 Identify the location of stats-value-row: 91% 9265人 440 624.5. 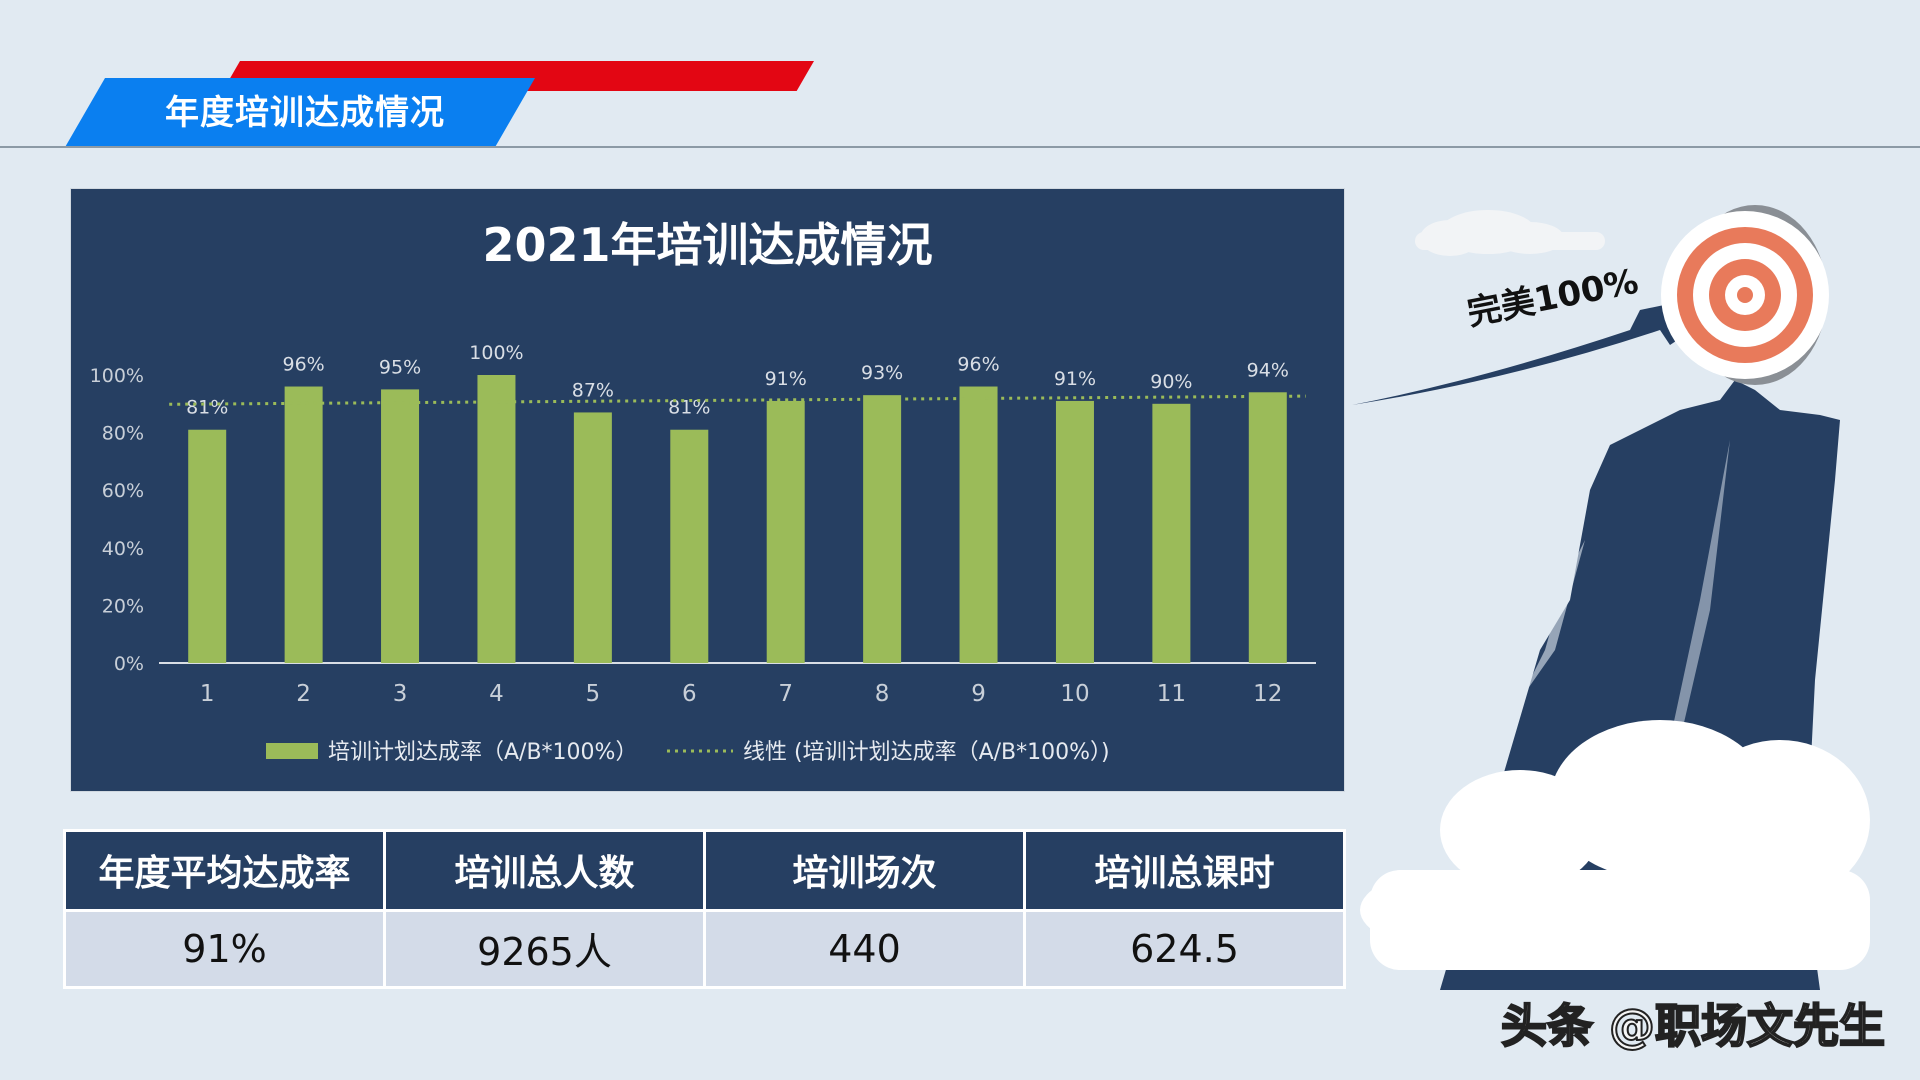
(704, 948).